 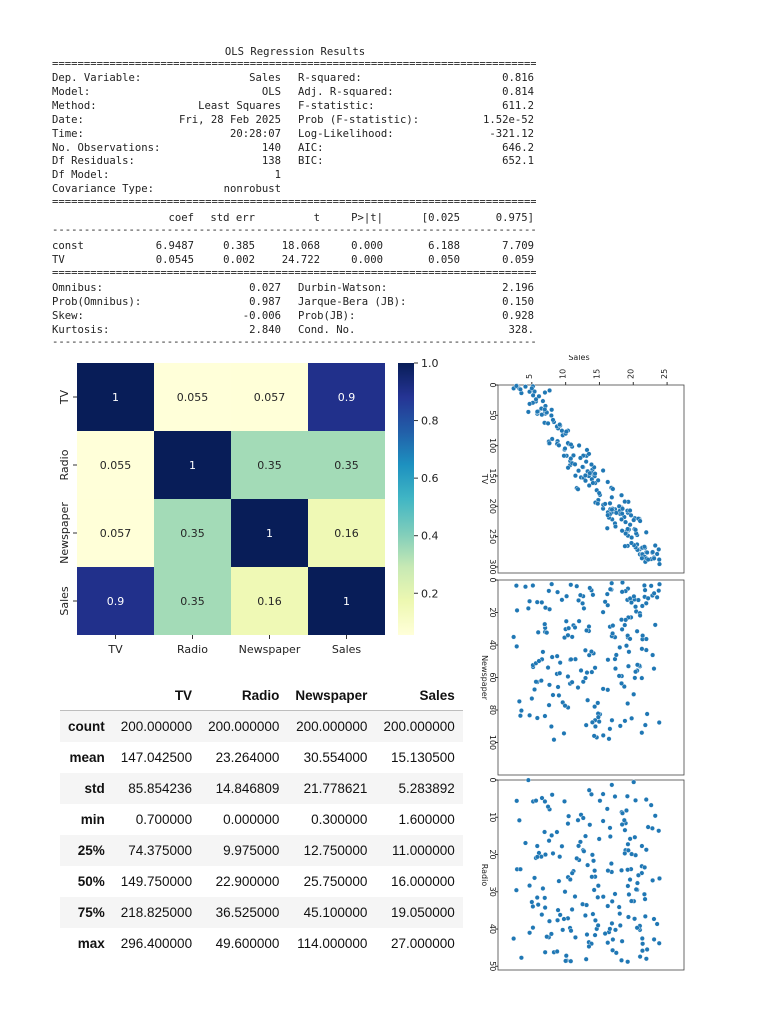 What do you see at coordinates (247, 881) in the screenshot?
I see `describe-cell: 22.900000` at bounding box center [247, 881].